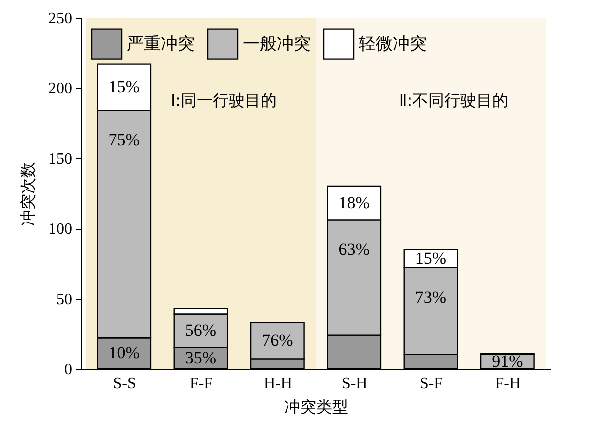  I want to click on annotation: 56%, so click(201, 330).